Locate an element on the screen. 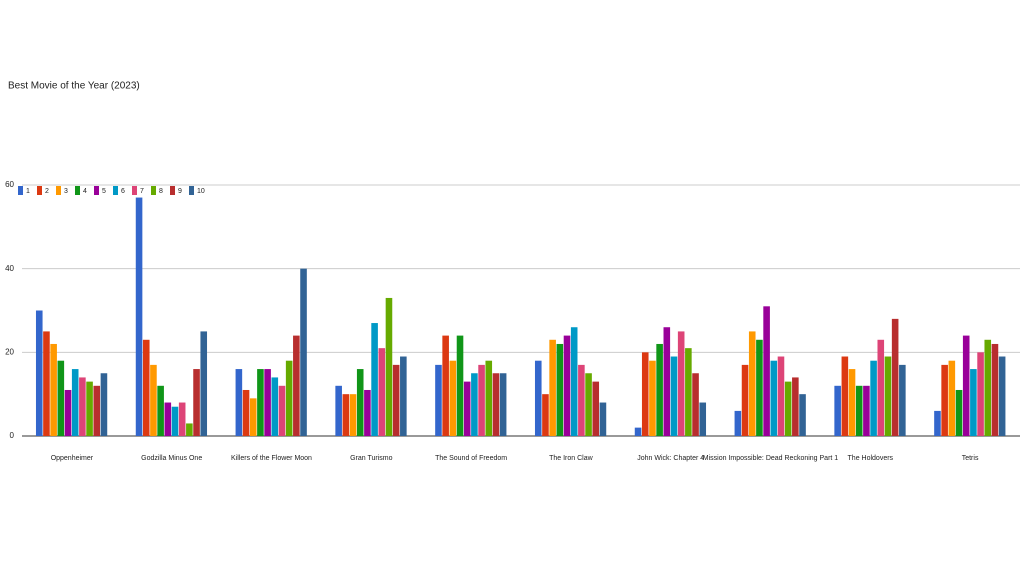  y-tick-label: 0 is located at coordinates (12, 435).